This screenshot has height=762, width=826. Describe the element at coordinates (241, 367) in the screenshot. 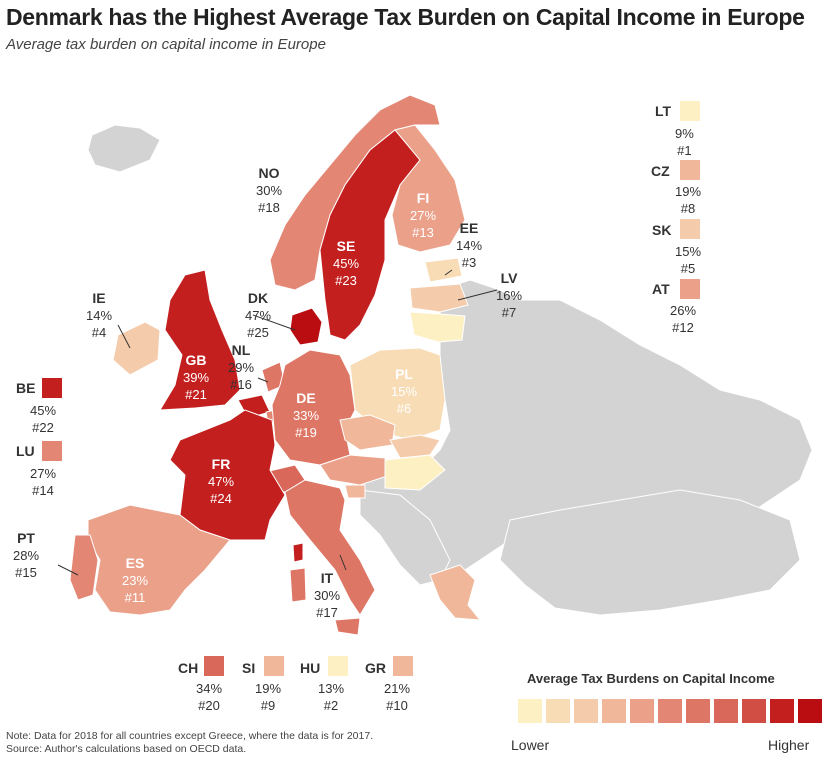

I see `label-netherlands: NL 29% #16` at that location.